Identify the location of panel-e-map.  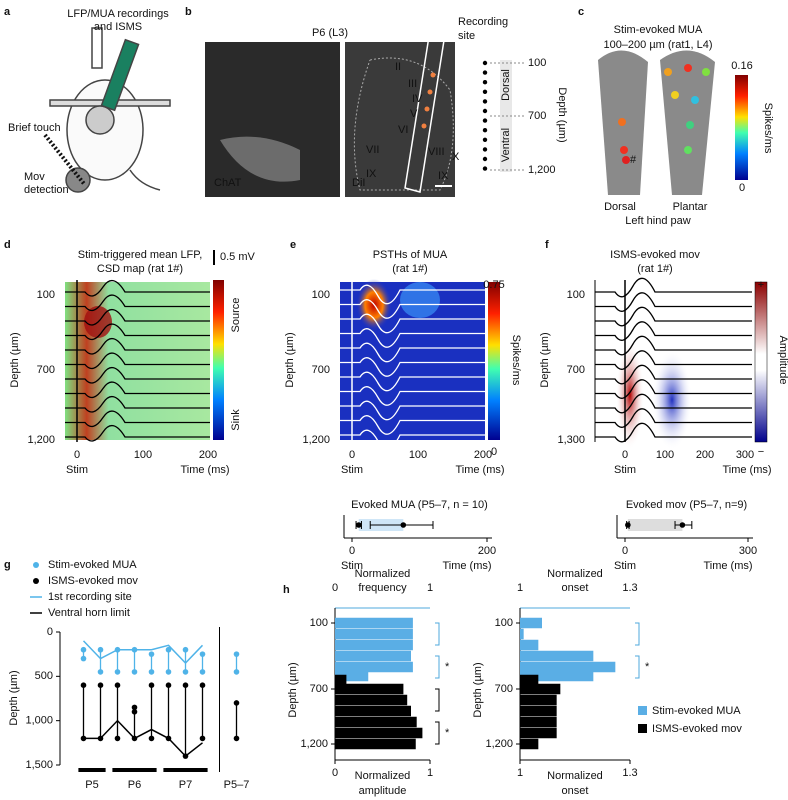
(420, 359).